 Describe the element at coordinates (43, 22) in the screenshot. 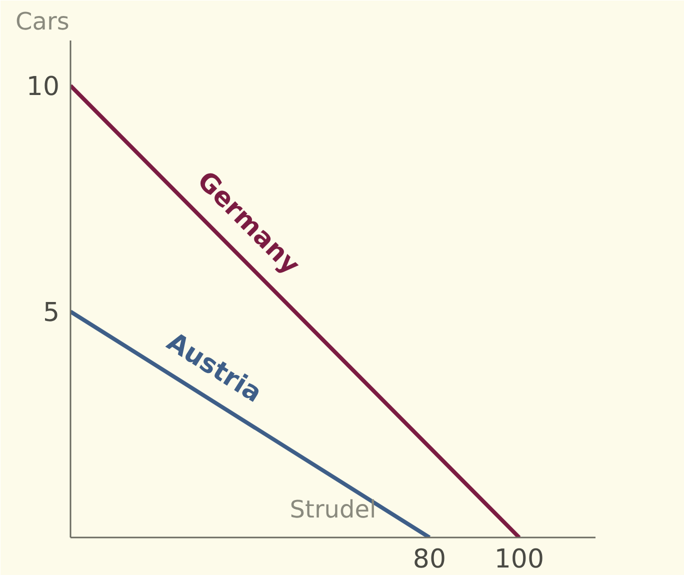

I see `y-axis-title: Cars` at that location.